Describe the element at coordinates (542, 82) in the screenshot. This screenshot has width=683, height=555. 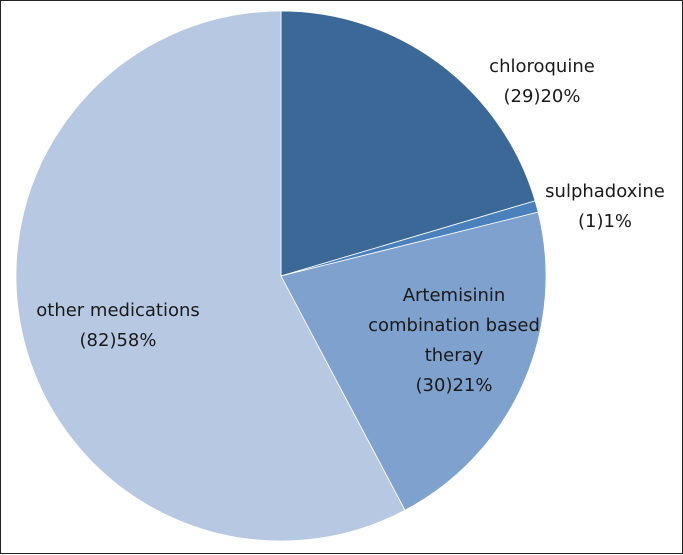
I see `slice-label: chloroquine (29)20%` at that location.